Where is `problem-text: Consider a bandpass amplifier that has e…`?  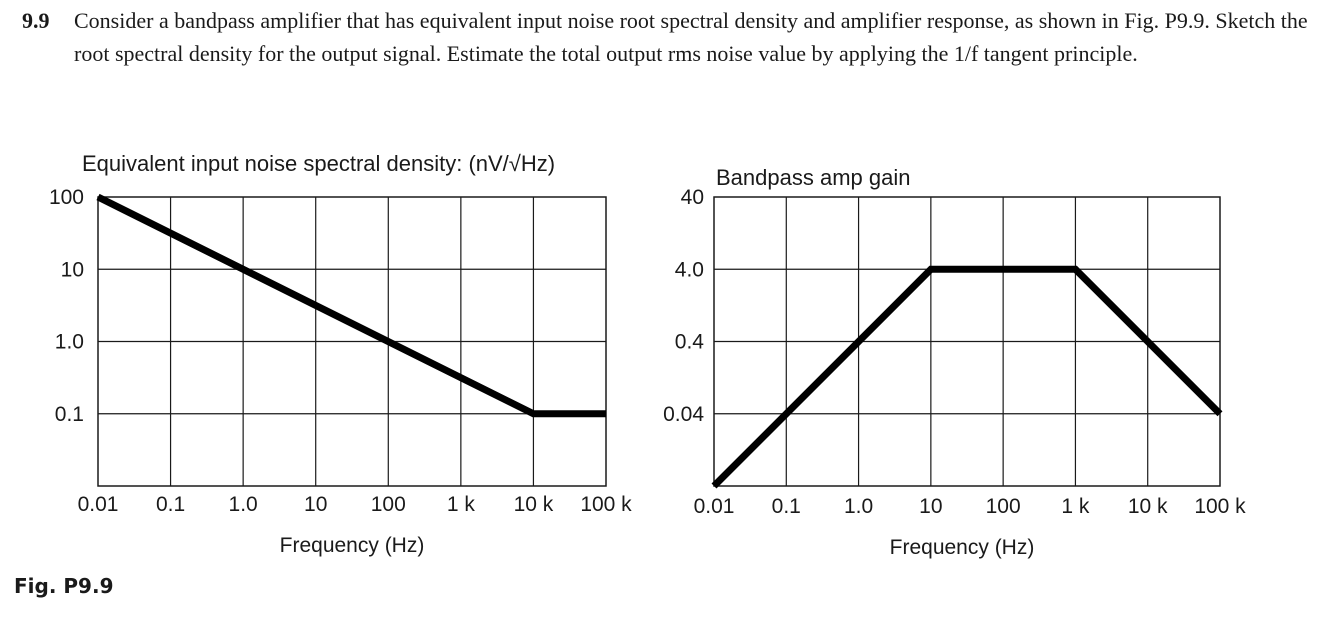 problem-text: Consider a bandpass amplifier that has e… is located at coordinates (691, 37).